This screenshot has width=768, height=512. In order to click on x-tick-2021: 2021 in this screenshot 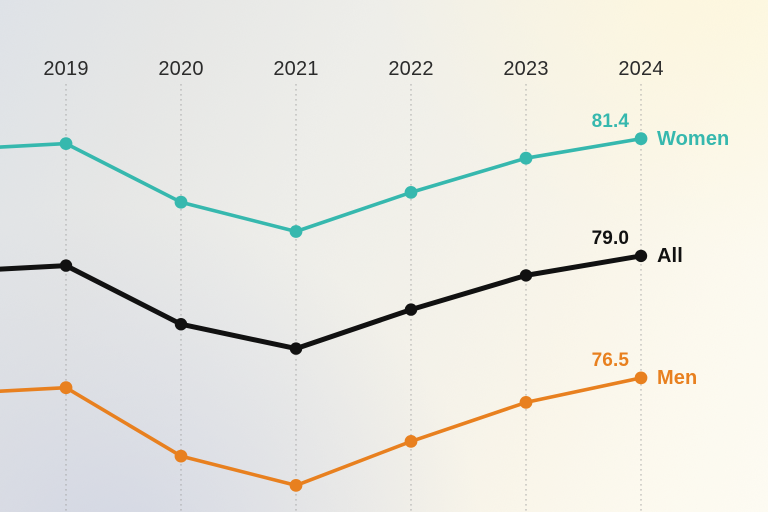, I will do `click(296, 69)`.